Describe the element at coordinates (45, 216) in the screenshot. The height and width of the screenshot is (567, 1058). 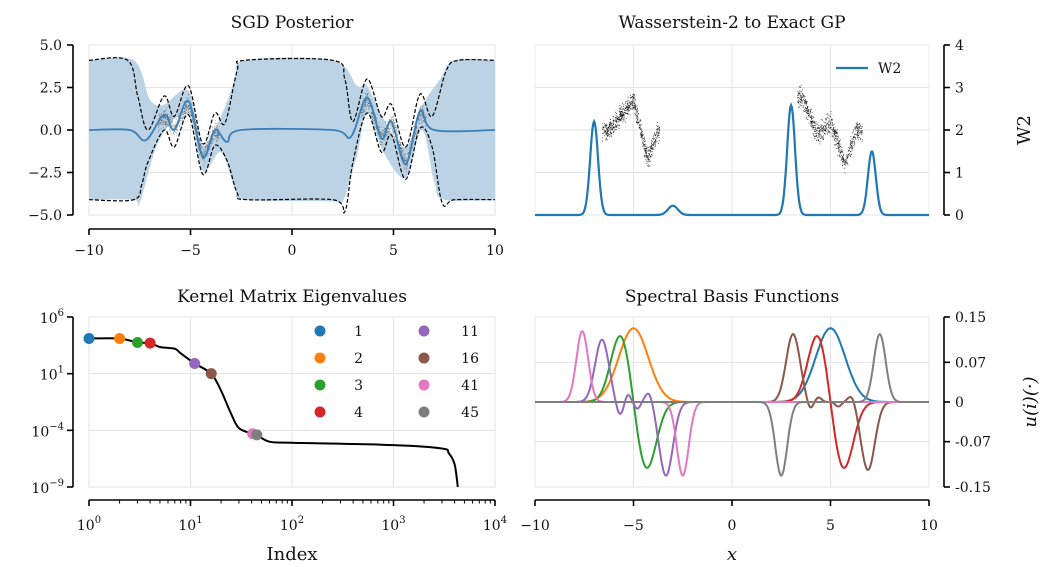
I see `y-tick-label: −5.0` at that location.